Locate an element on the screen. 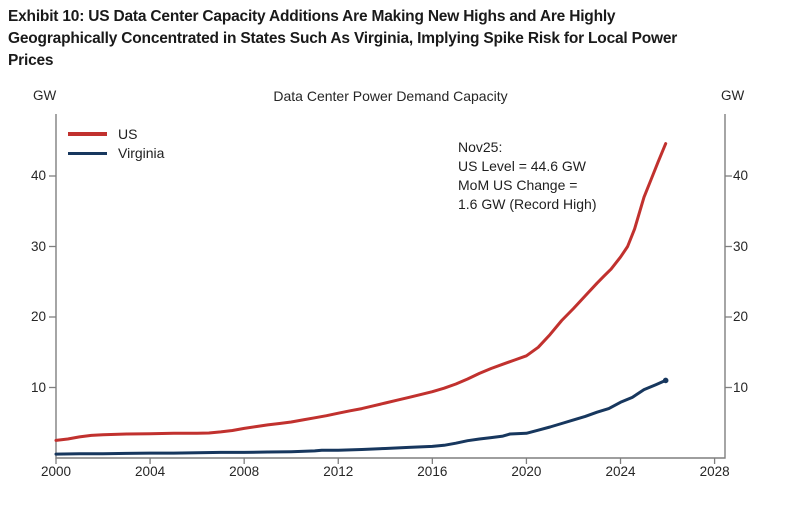 The width and height of the screenshot is (786, 508). annotation-line-2: US Level = 44.6 GW is located at coordinates (522, 166).